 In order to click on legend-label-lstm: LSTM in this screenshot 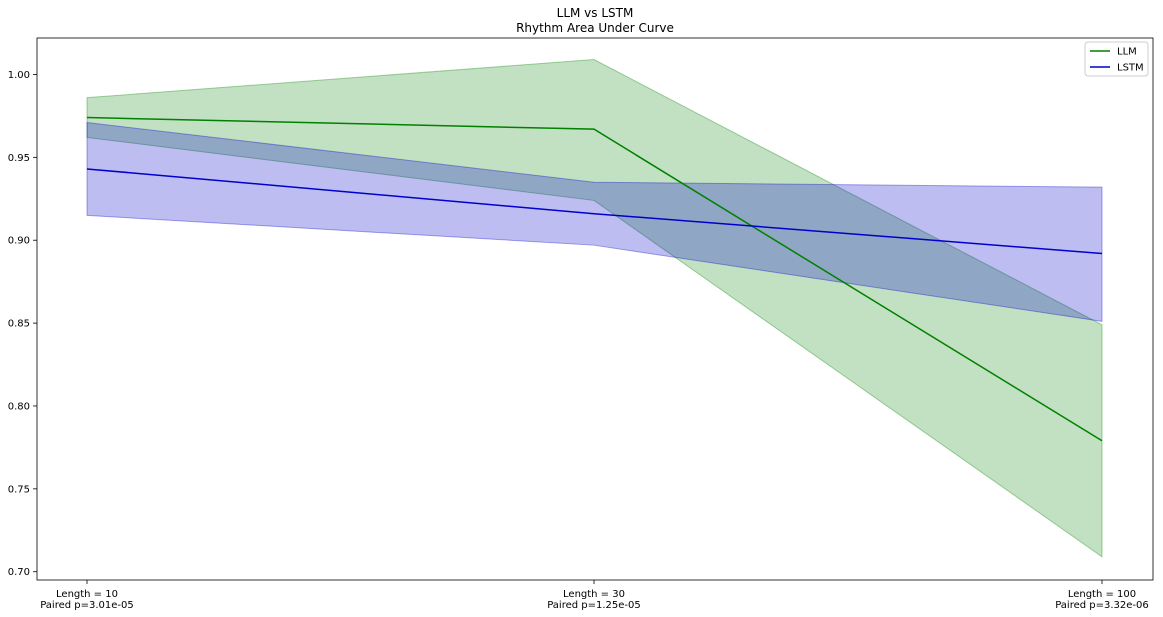, I will do `click(1130, 68)`.